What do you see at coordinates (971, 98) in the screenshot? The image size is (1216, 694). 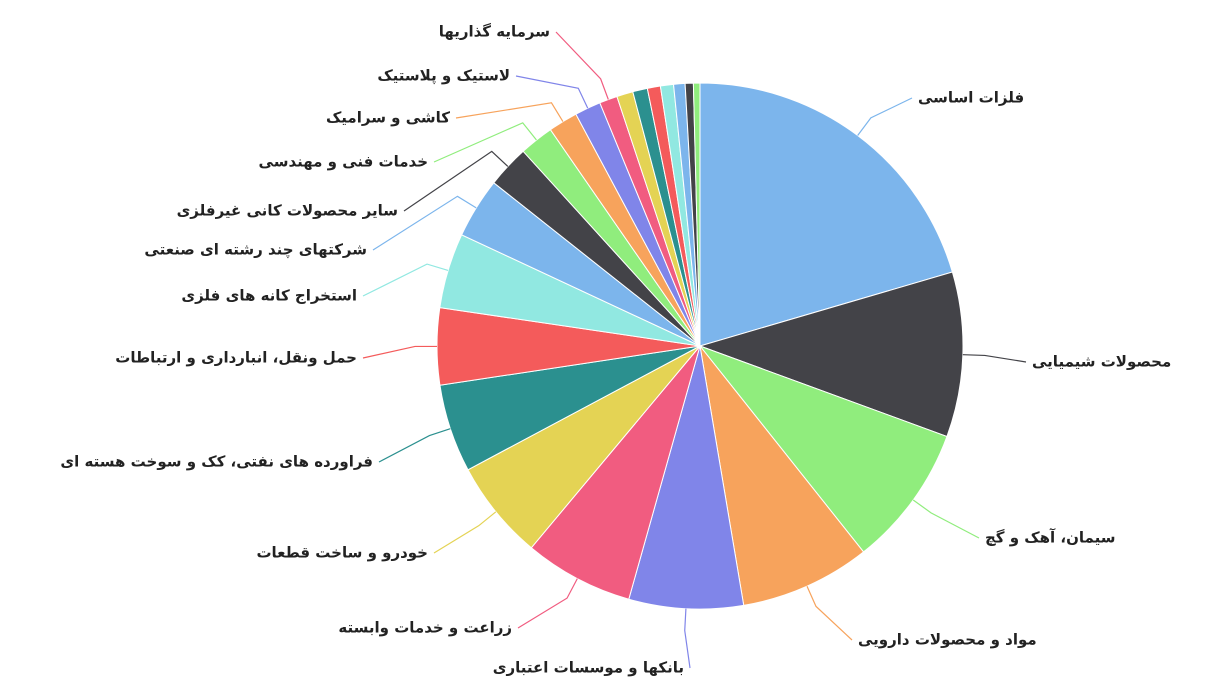 I see `slice-label: فلزات اساسی` at bounding box center [971, 98].